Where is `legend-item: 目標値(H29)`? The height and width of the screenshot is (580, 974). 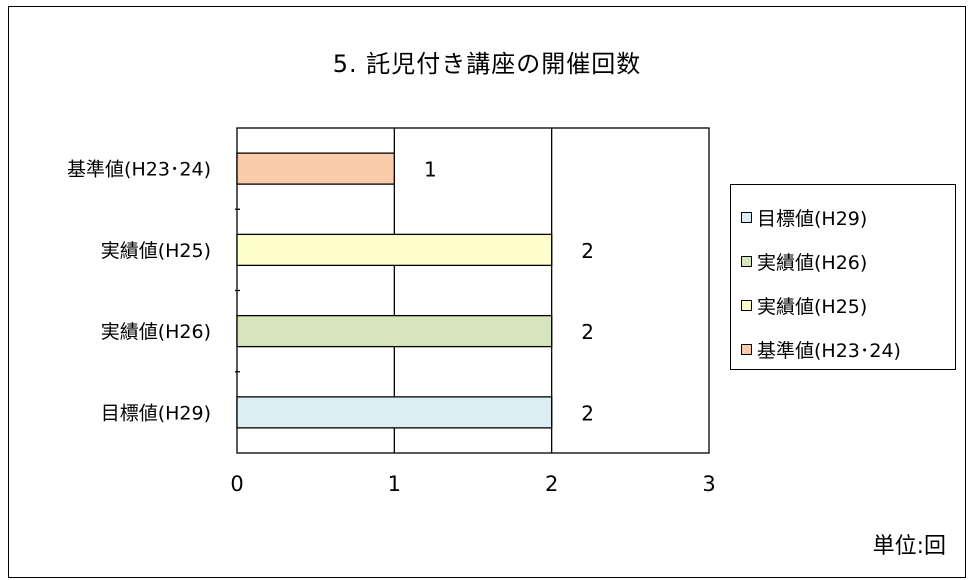
legend-item: 目標値(H29) is located at coordinates (848, 217).